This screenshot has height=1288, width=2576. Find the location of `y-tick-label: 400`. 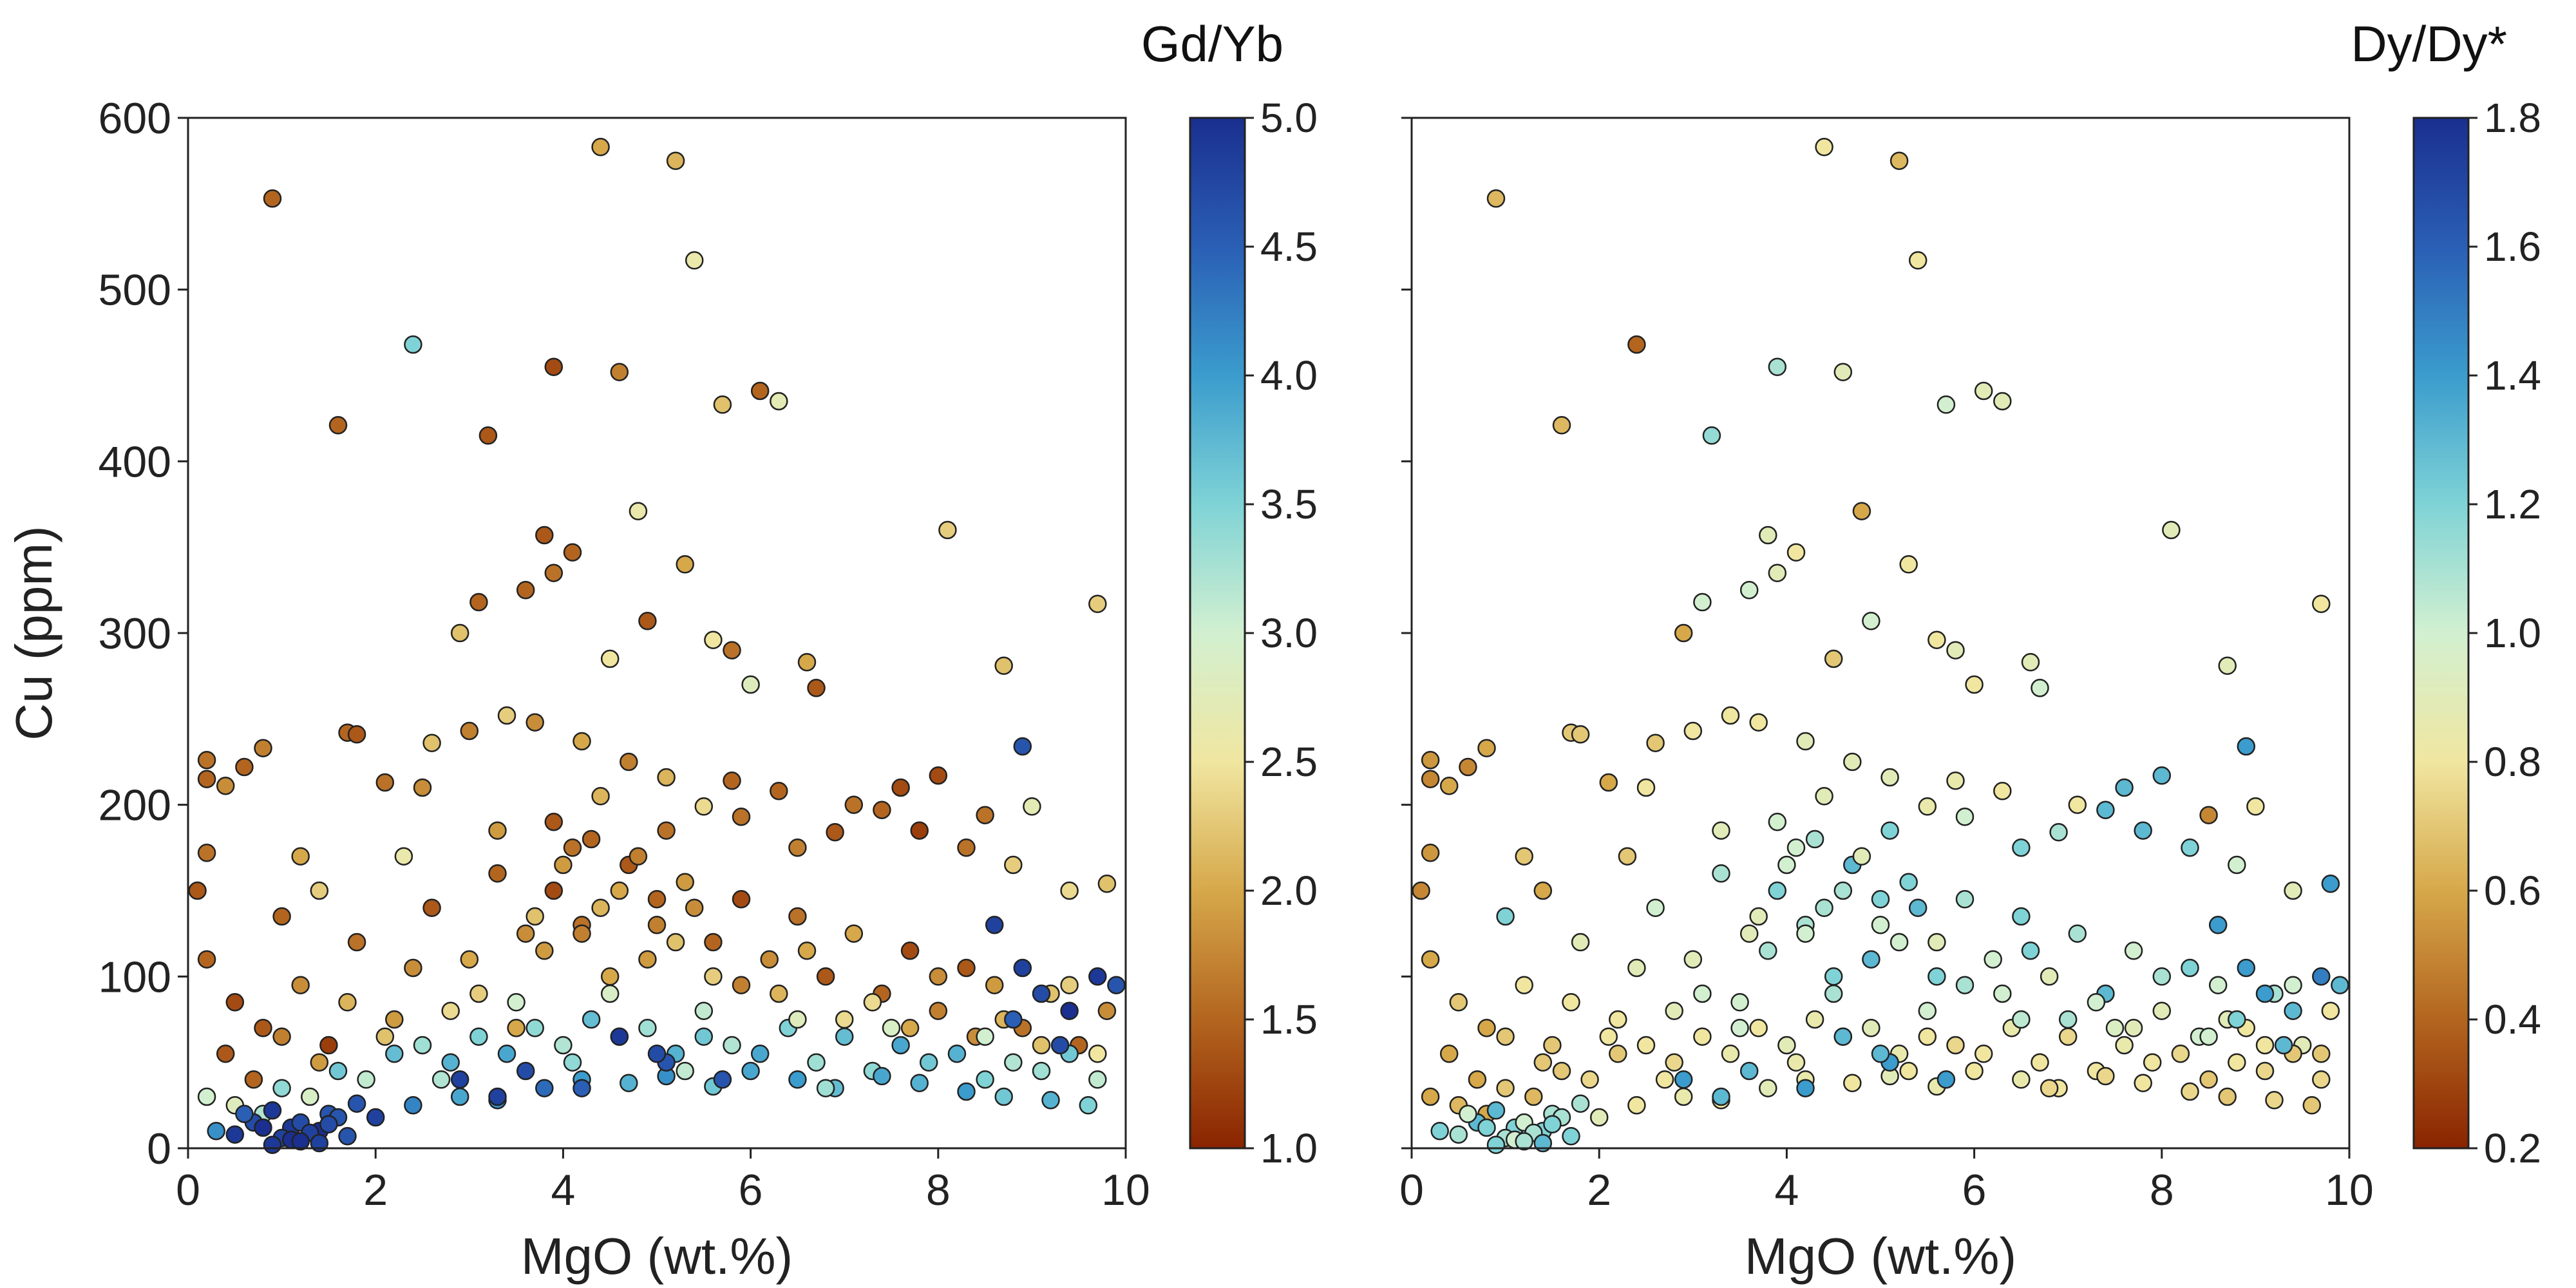

y-tick-label: 400 is located at coordinates (135, 462).